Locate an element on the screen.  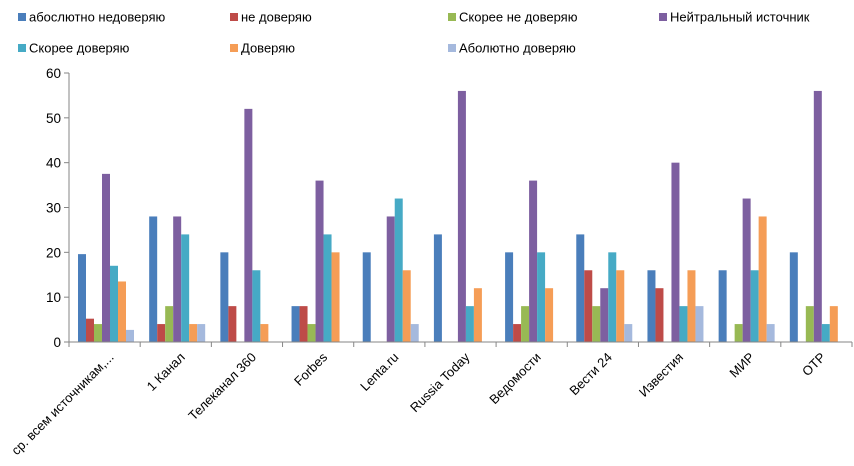
legend-label-4: Нейтральный источник is located at coordinates (740, 17).